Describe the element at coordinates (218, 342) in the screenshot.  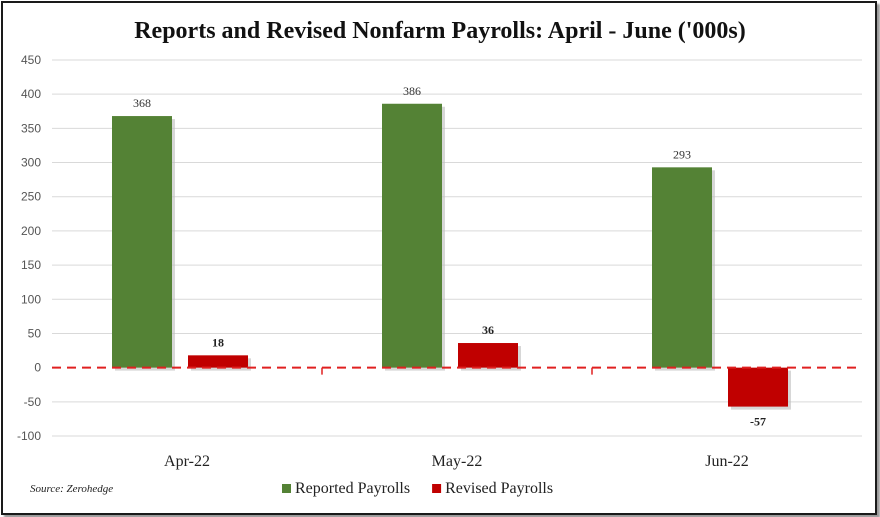
I see `data-label: 18` at that location.